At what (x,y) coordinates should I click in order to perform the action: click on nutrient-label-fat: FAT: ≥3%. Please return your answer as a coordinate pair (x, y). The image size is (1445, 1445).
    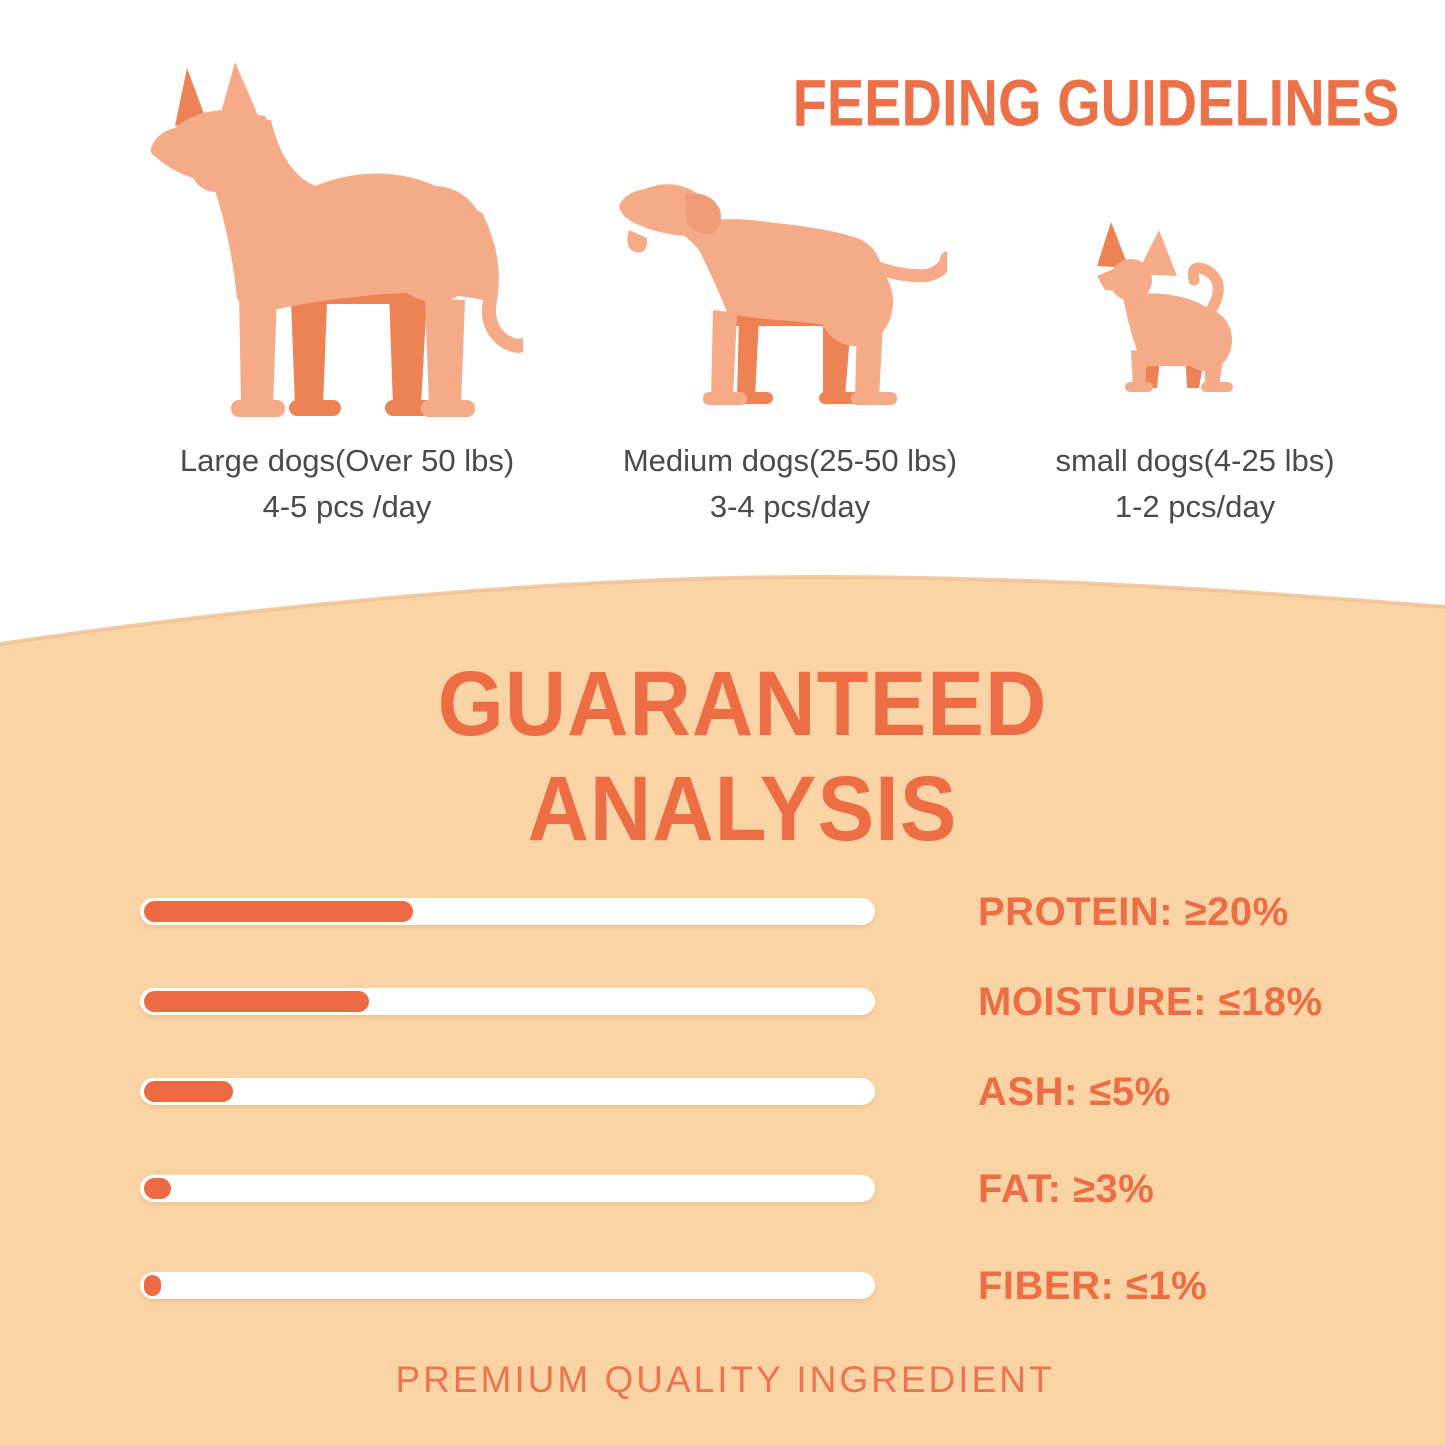
    Looking at the image, I should click on (1066, 1189).